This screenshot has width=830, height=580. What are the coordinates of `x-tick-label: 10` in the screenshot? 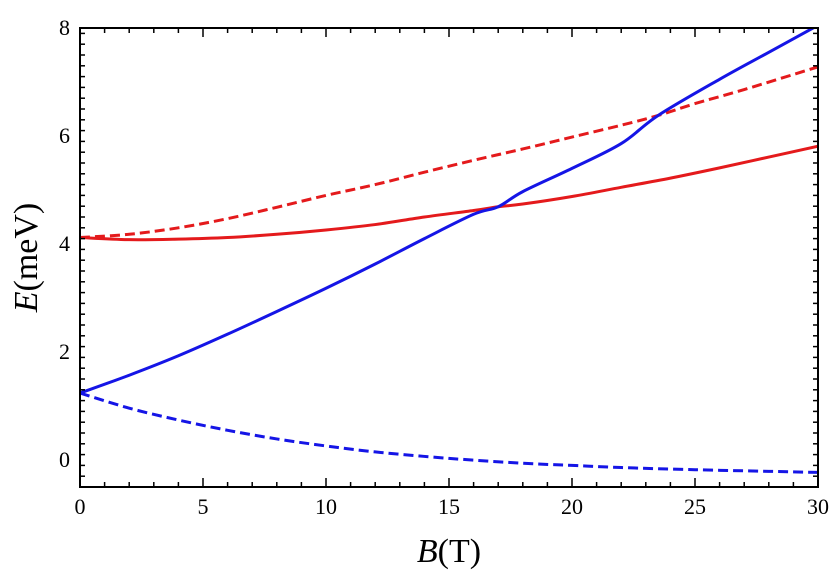 It's located at (326, 506).